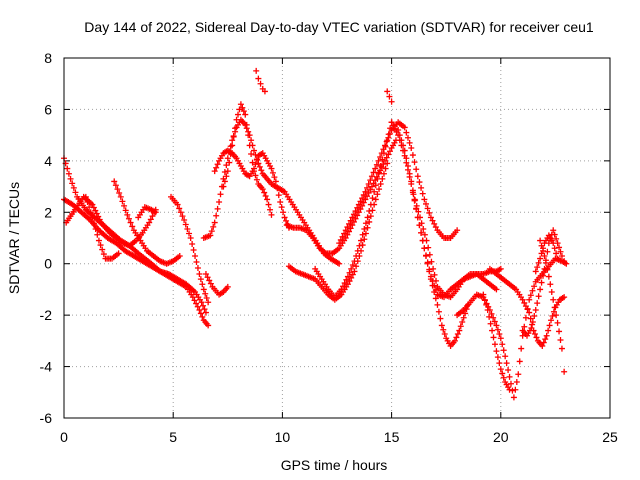 This screenshot has height=480, width=640. What do you see at coordinates (14, 238) in the screenshot?
I see `y-axis-label: SDTVAR / TECUs` at bounding box center [14, 238].